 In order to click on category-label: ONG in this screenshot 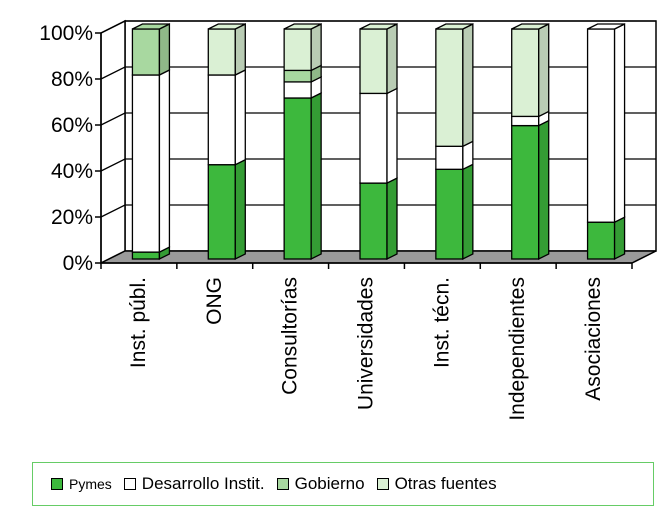, I will do `click(214, 301)`.